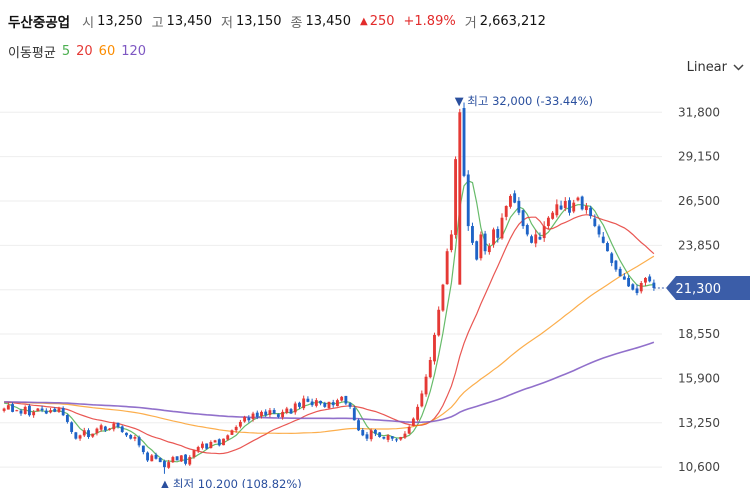  Describe the element at coordinates (107, 51) in the screenshot. I see `ma-period-60: 60` at that location.